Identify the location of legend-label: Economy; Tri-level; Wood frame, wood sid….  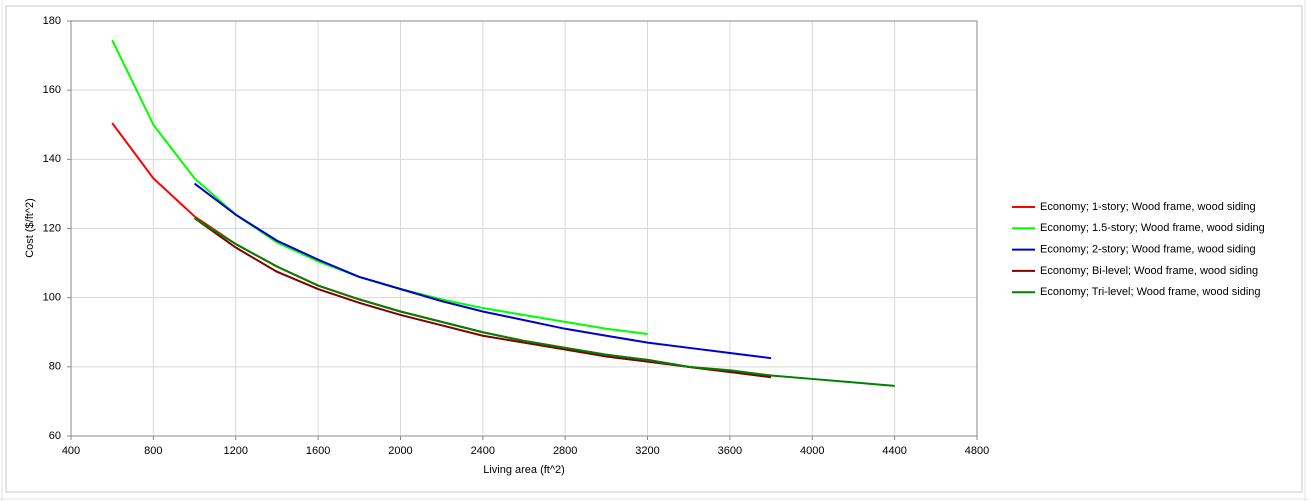
(1150, 292).